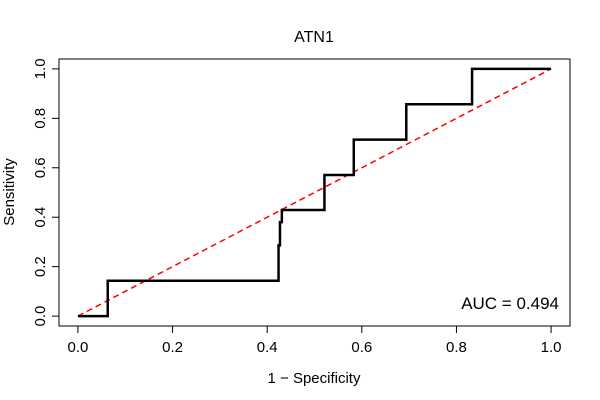 The image size is (600, 400). I want to click on x-tick-label: 0.8, so click(456, 347).